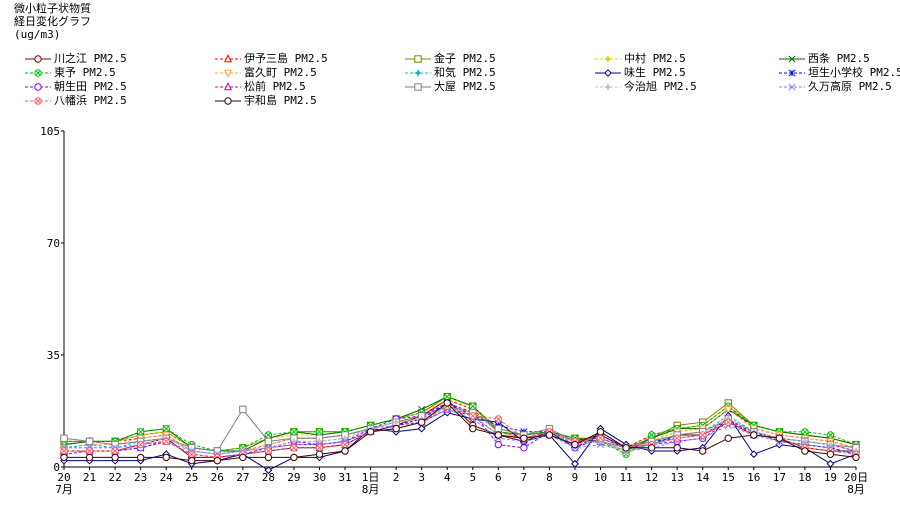 This screenshot has width=900, height=505. I want to click on x-tick-label: 30, so click(319, 477).